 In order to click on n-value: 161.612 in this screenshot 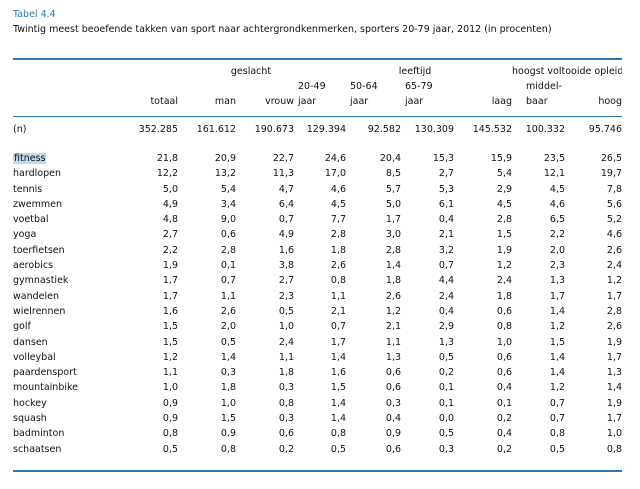, I will do `click(216, 129)`.